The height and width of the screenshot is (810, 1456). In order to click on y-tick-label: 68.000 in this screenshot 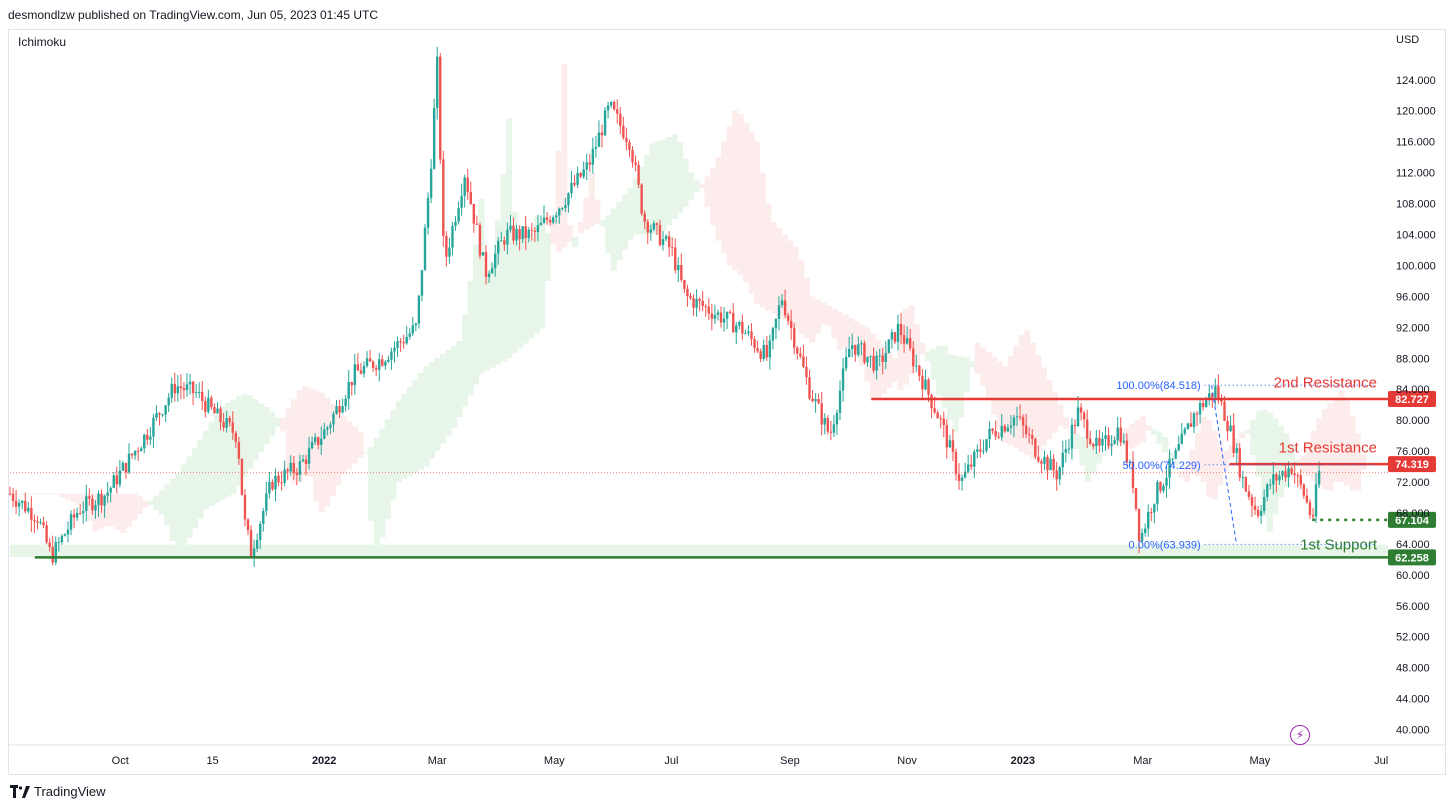, I will do `click(1413, 514)`.